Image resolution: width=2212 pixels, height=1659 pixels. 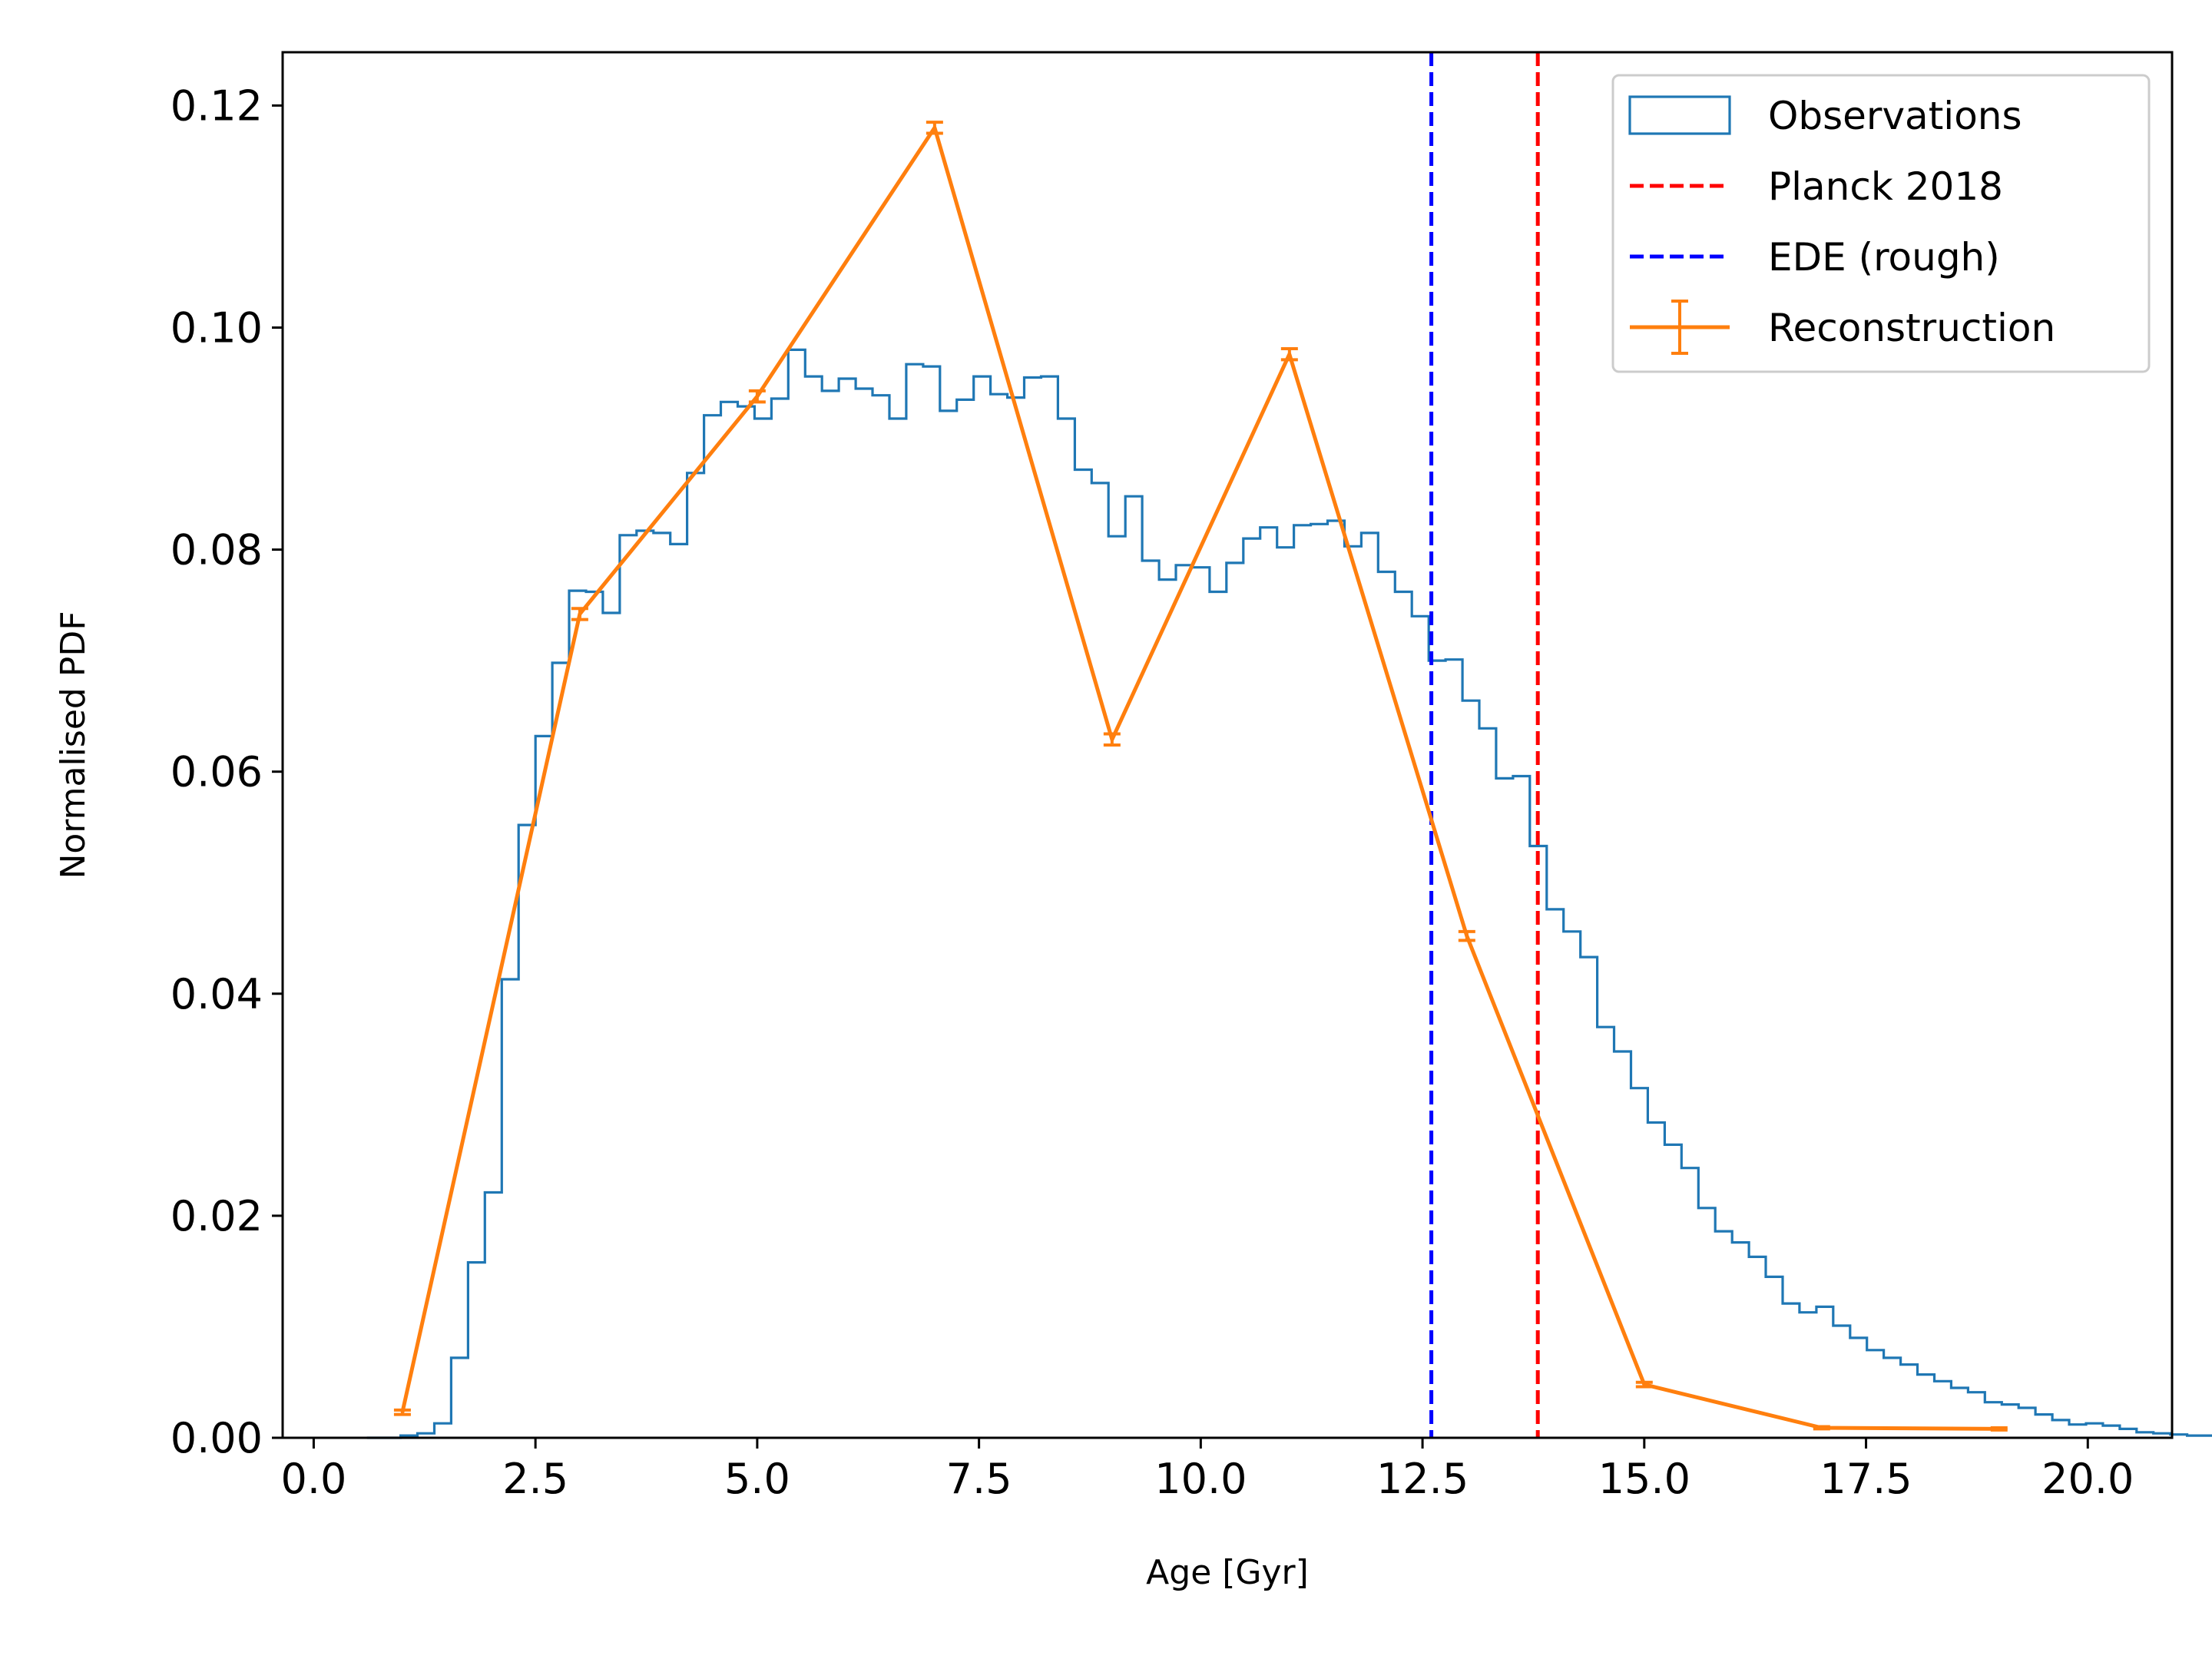 What do you see at coordinates (217, 1438) in the screenshot?
I see `y-tick-label: 0.00` at bounding box center [217, 1438].